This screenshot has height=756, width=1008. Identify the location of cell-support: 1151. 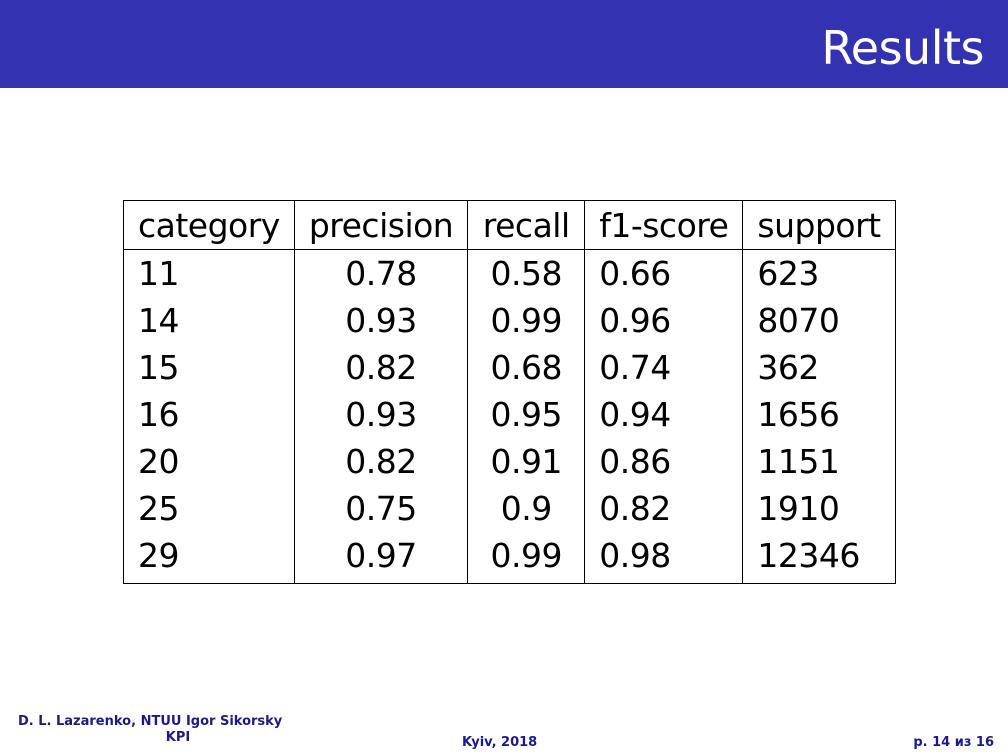
(819, 461).